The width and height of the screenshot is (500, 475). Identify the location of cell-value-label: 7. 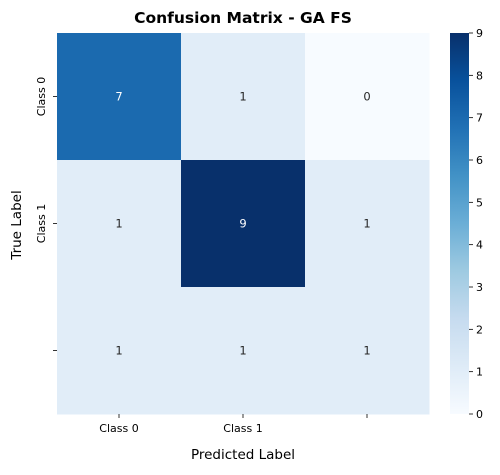
(118, 97).